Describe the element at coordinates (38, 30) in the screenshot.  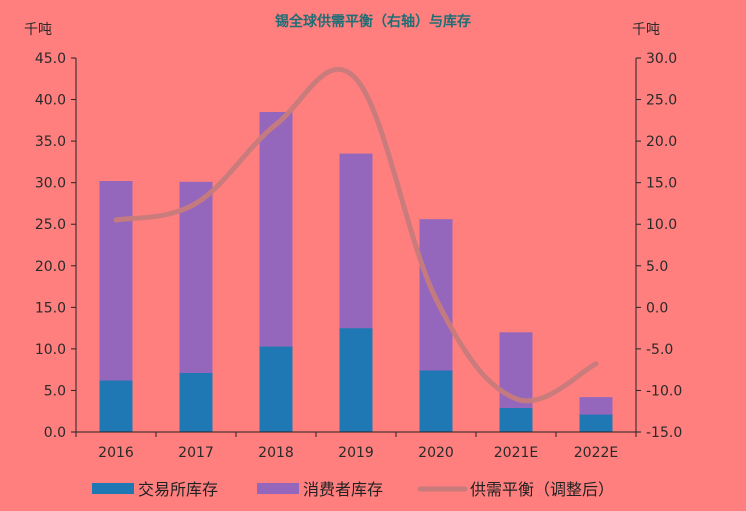
I see `left-axis-unit: 千吨` at that location.